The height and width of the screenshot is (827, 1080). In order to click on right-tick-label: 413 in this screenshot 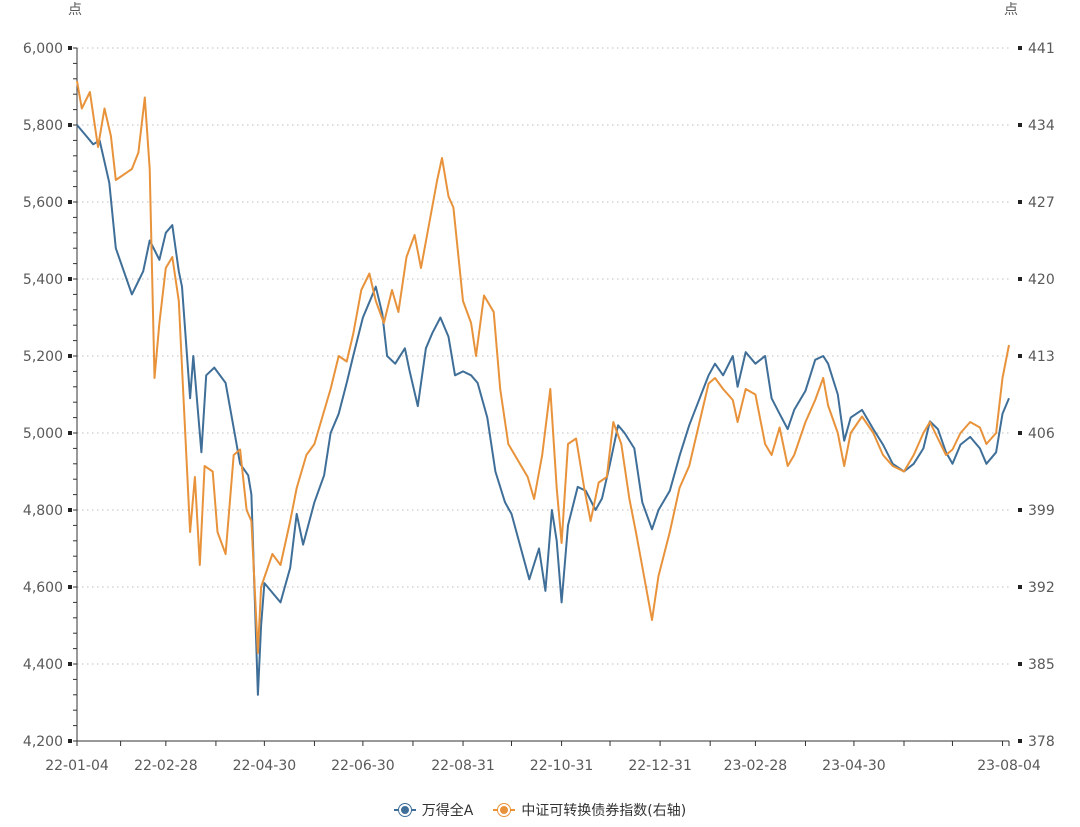, I will do `click(1041, 357)`.